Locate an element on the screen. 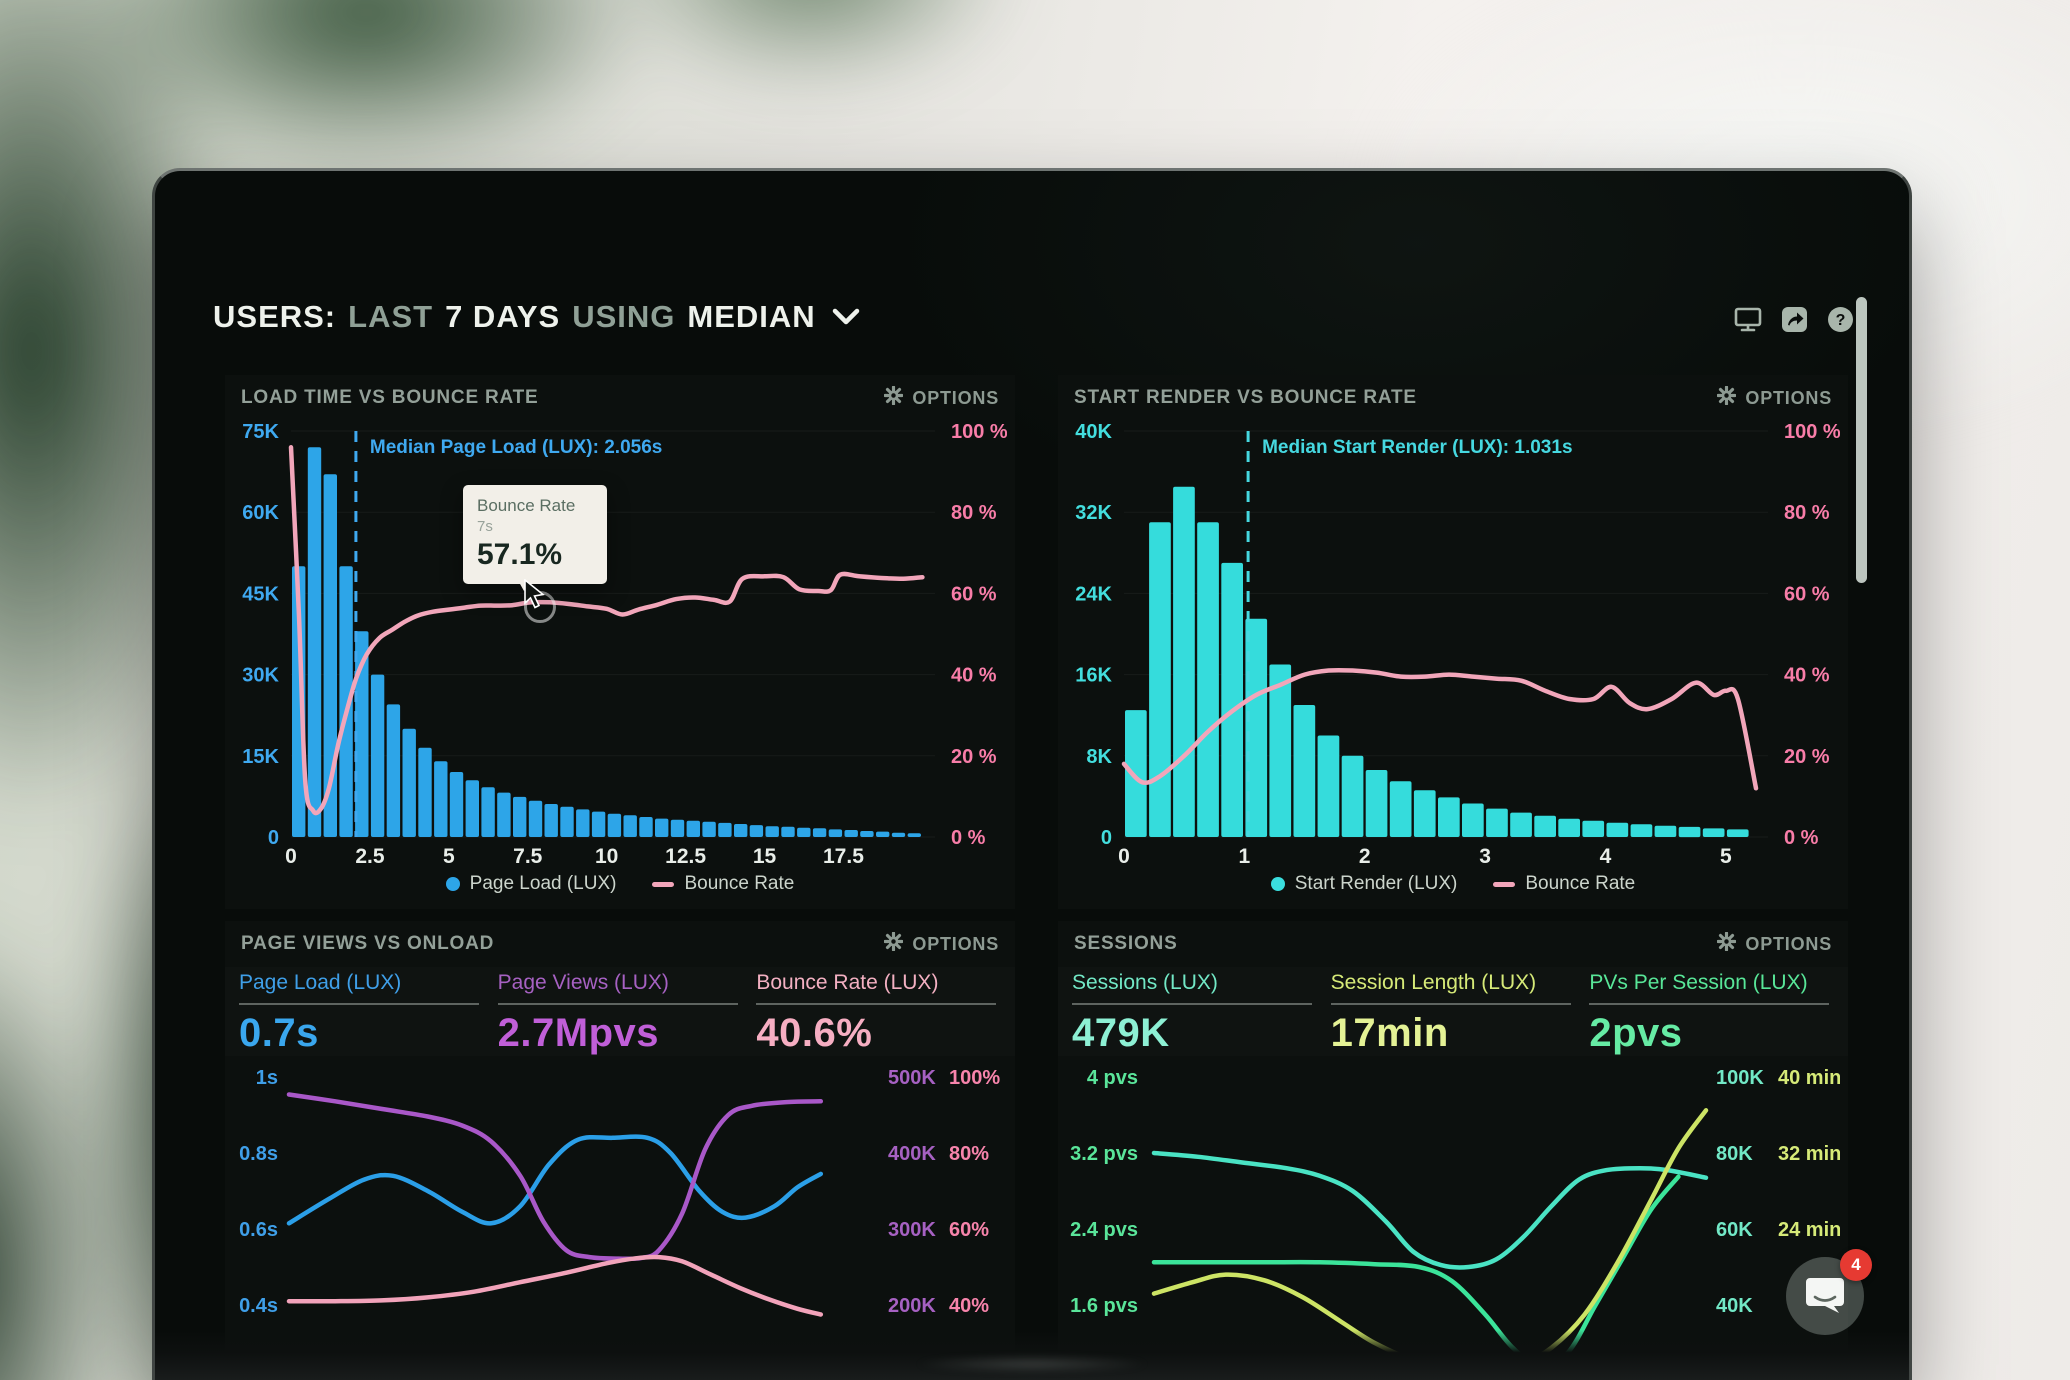 This screenshot has width=2070, height=1380. axis-tick: 80K is located at coordinates (1734, 1154).